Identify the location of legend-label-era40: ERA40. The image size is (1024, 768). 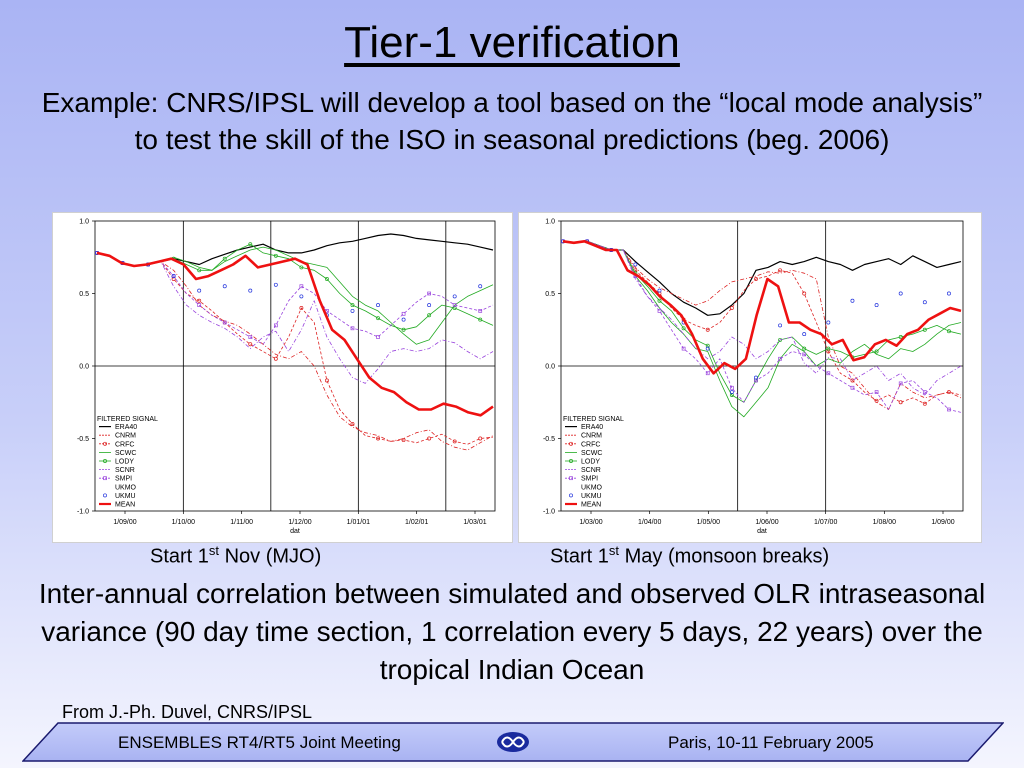
(126, 427).